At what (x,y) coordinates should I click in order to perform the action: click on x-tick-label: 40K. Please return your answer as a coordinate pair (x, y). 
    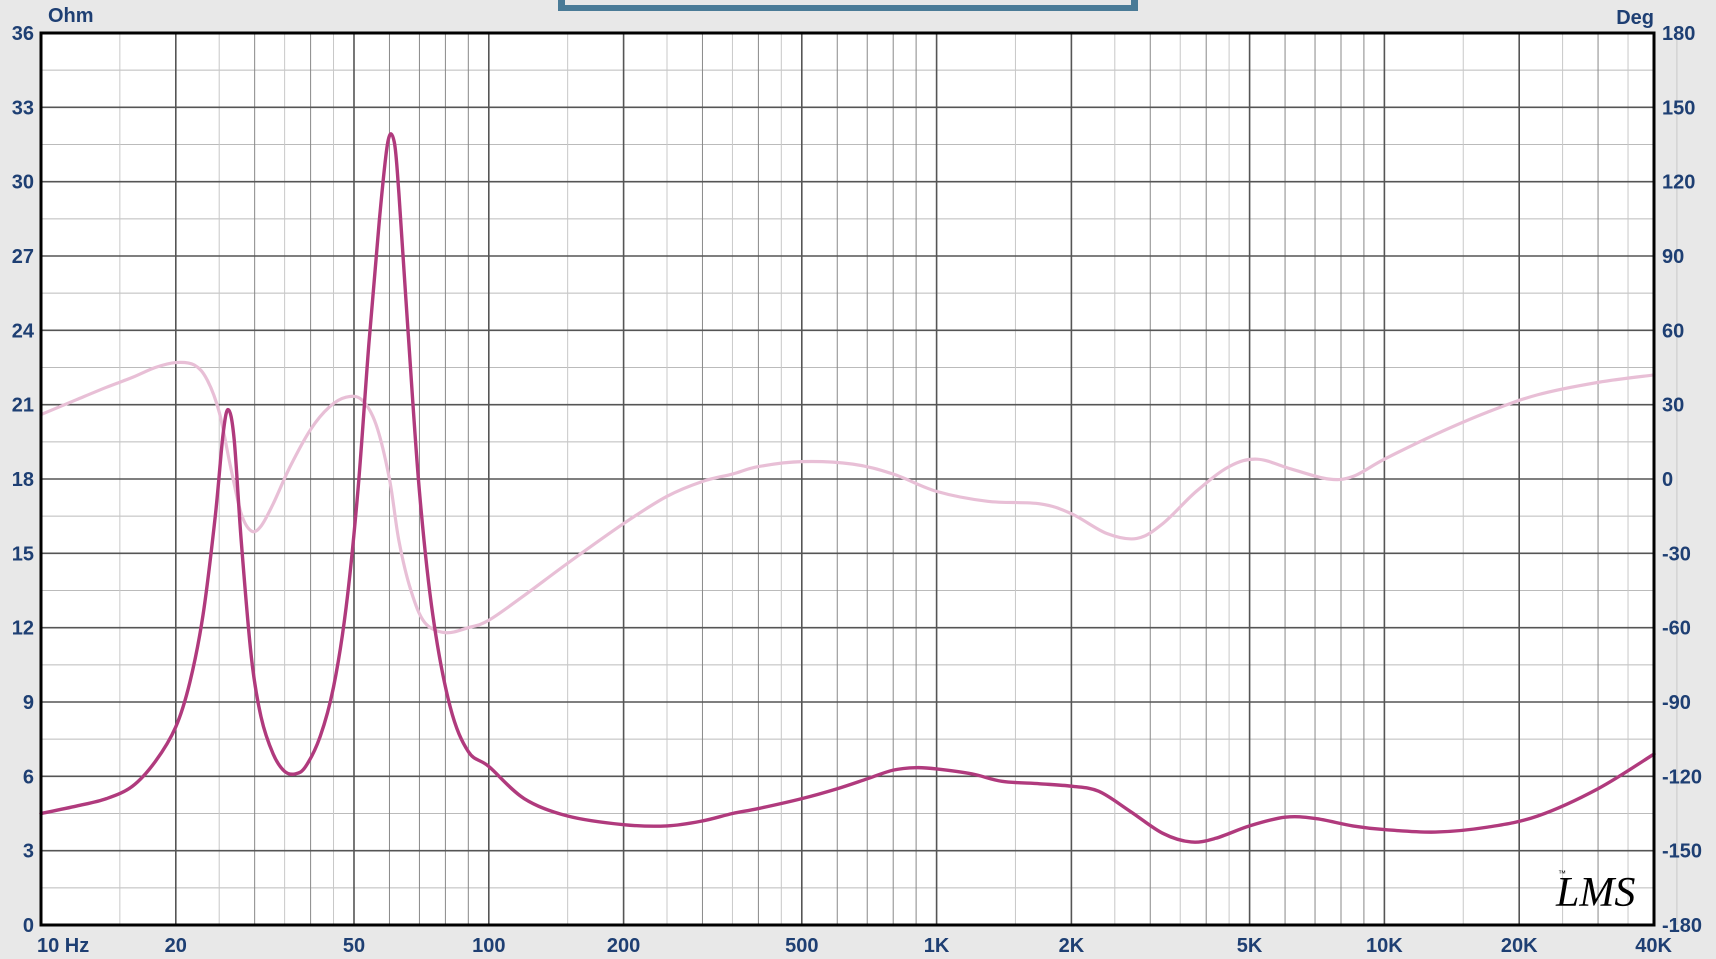
    Looking at the image, I should click on (1653, 946).